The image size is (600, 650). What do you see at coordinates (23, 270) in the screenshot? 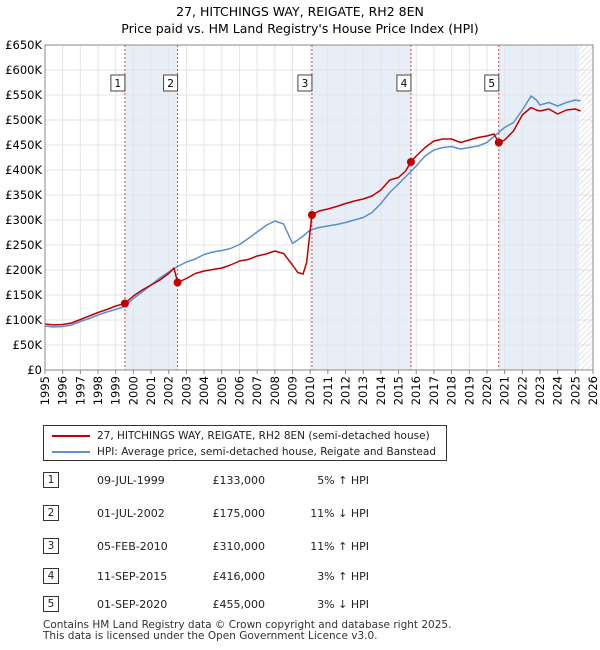
I see `y-tick-label: £200K` at bounding box center [23, 270].